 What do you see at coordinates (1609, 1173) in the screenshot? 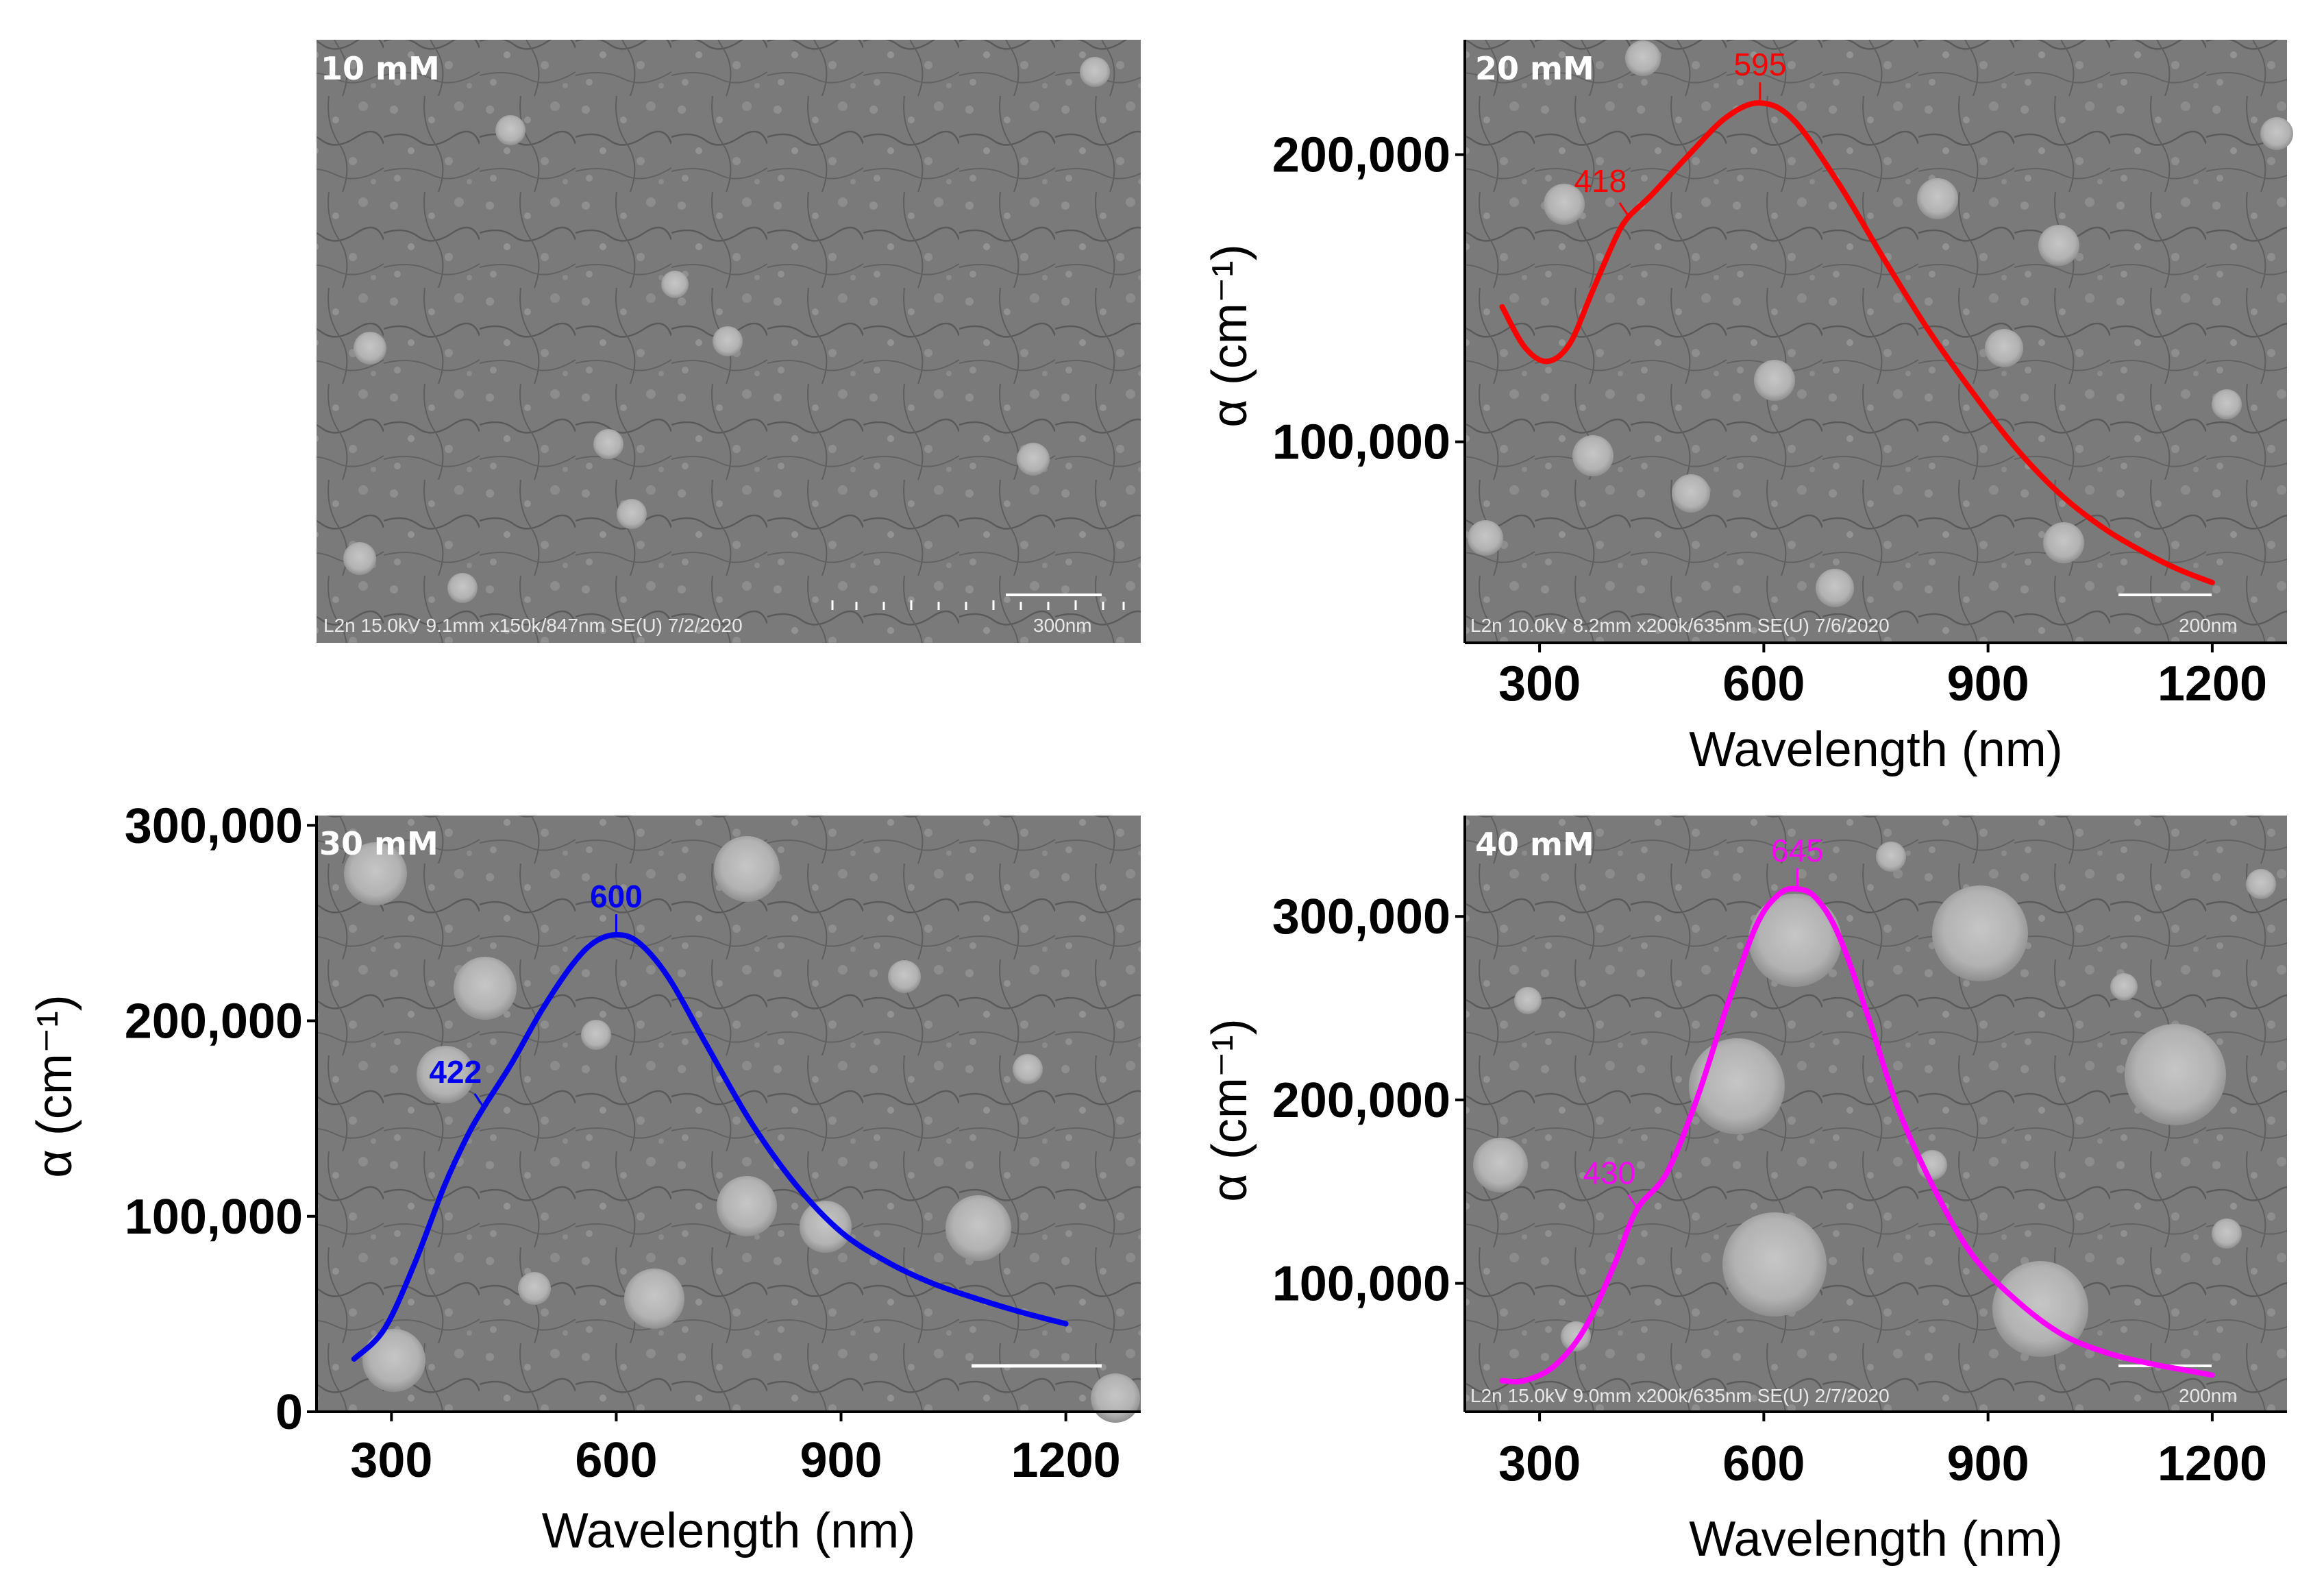
I see `peak-annotation: 430` at bounding box center [1609, 1173].